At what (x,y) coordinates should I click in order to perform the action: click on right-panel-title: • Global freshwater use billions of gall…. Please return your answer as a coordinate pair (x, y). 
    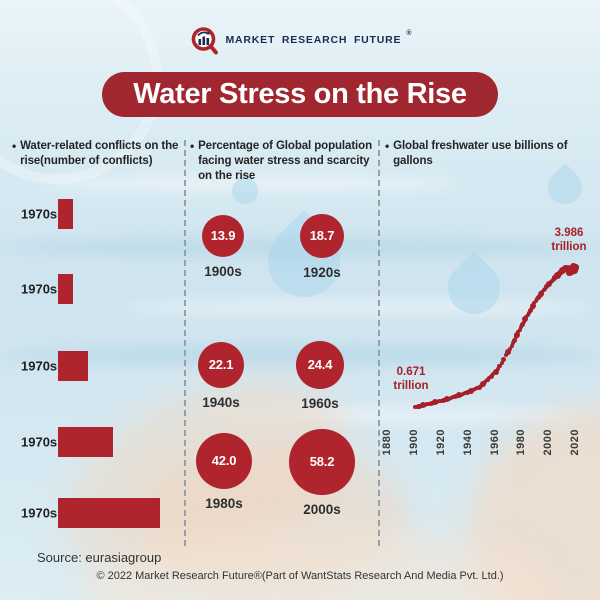
    Looking at the image, I should click on (485, 154).